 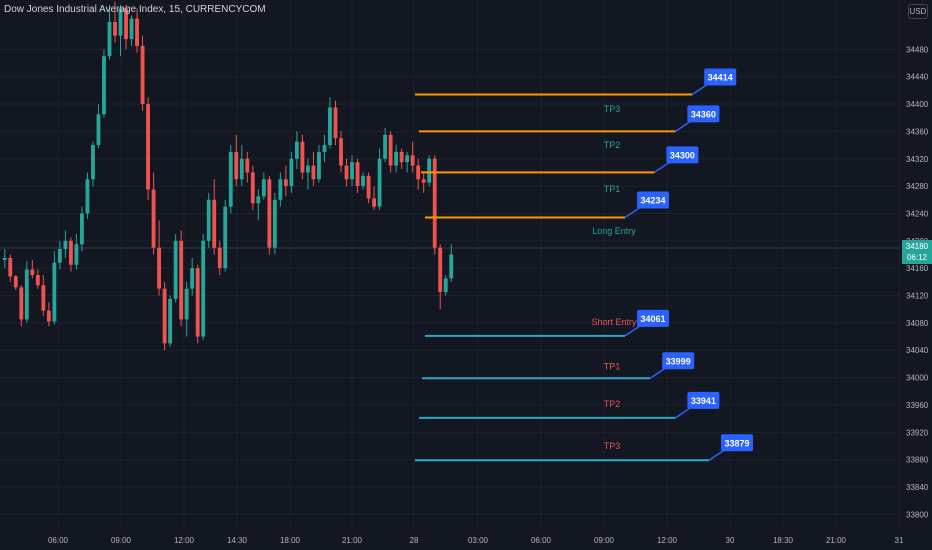 What do you see at coordinates (917, 378) in the screenshot?
I see `y-tick-label: 34000` at bounding box center [917, 378].